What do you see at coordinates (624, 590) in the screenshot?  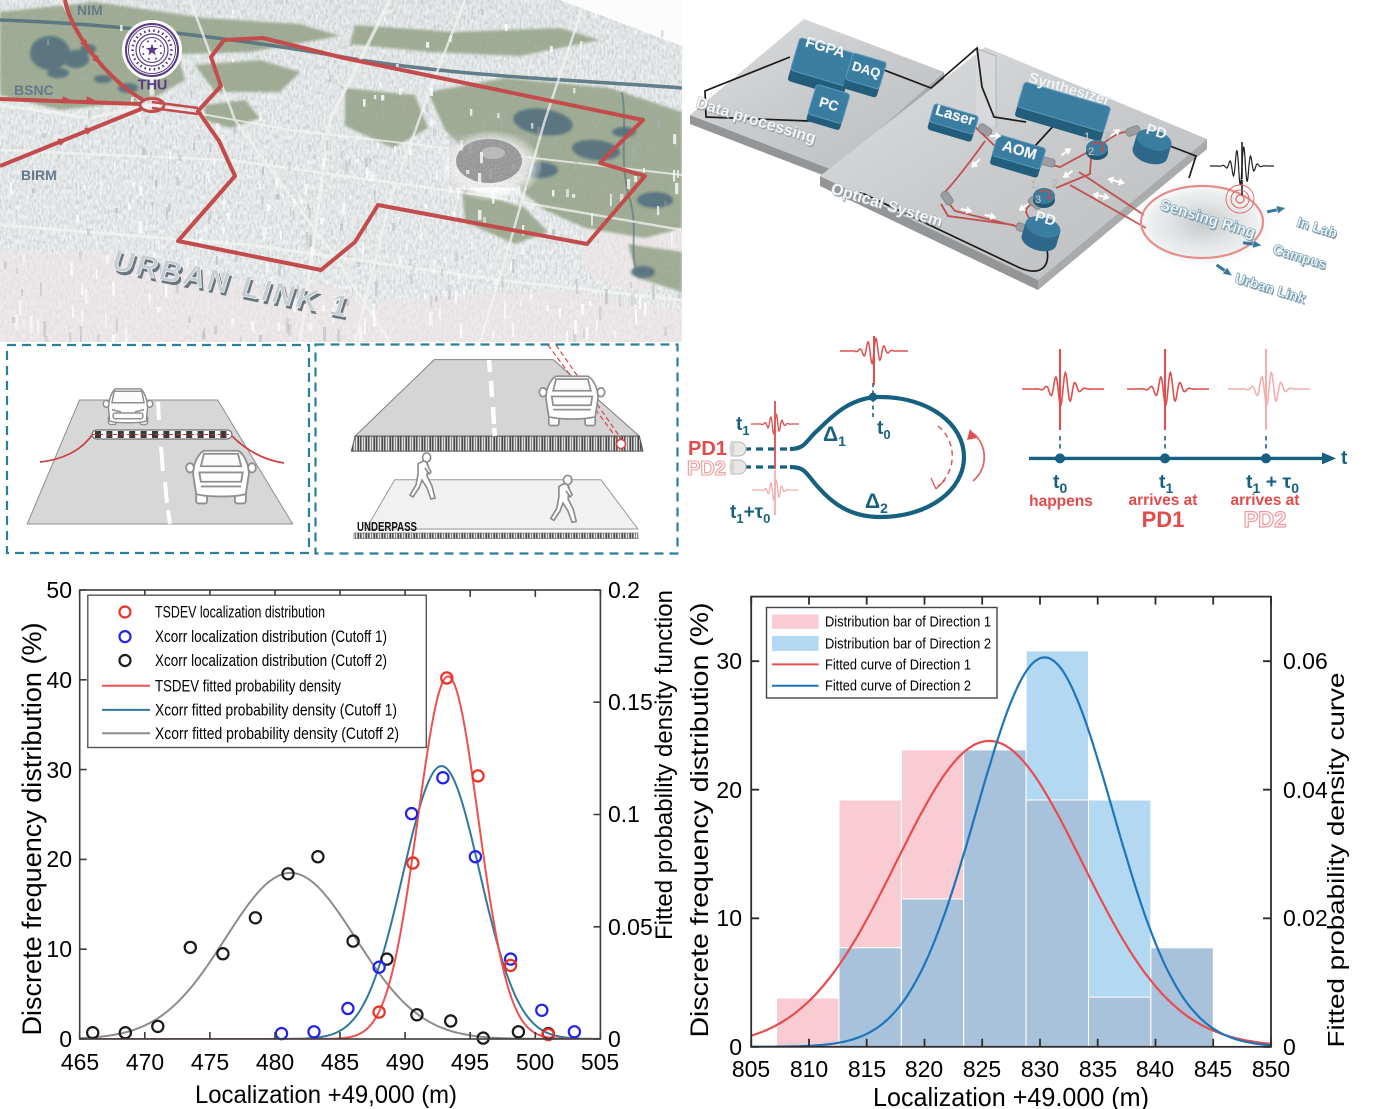 I see `svg-text: 0.2` at bounding box center [624, 590].